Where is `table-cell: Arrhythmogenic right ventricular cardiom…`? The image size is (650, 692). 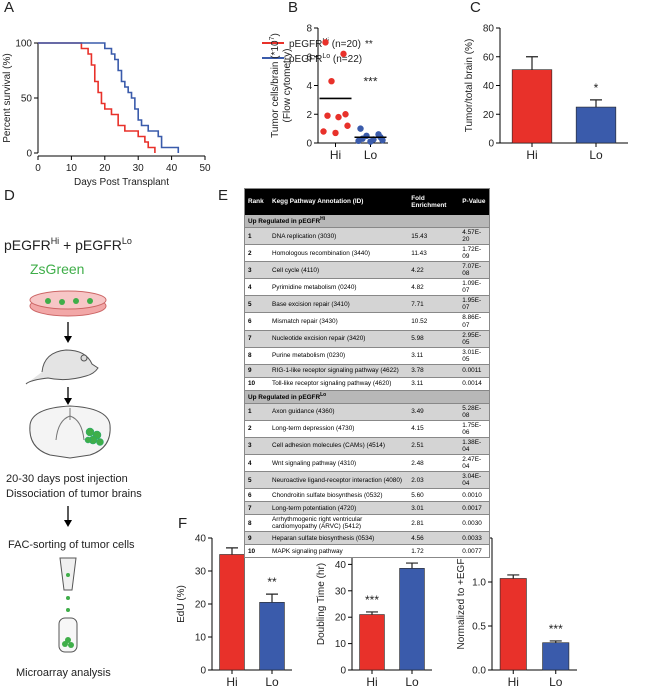
table-cell: Arrhythmogenic right ventricular cardiom… is located at coordinates (339, 523).